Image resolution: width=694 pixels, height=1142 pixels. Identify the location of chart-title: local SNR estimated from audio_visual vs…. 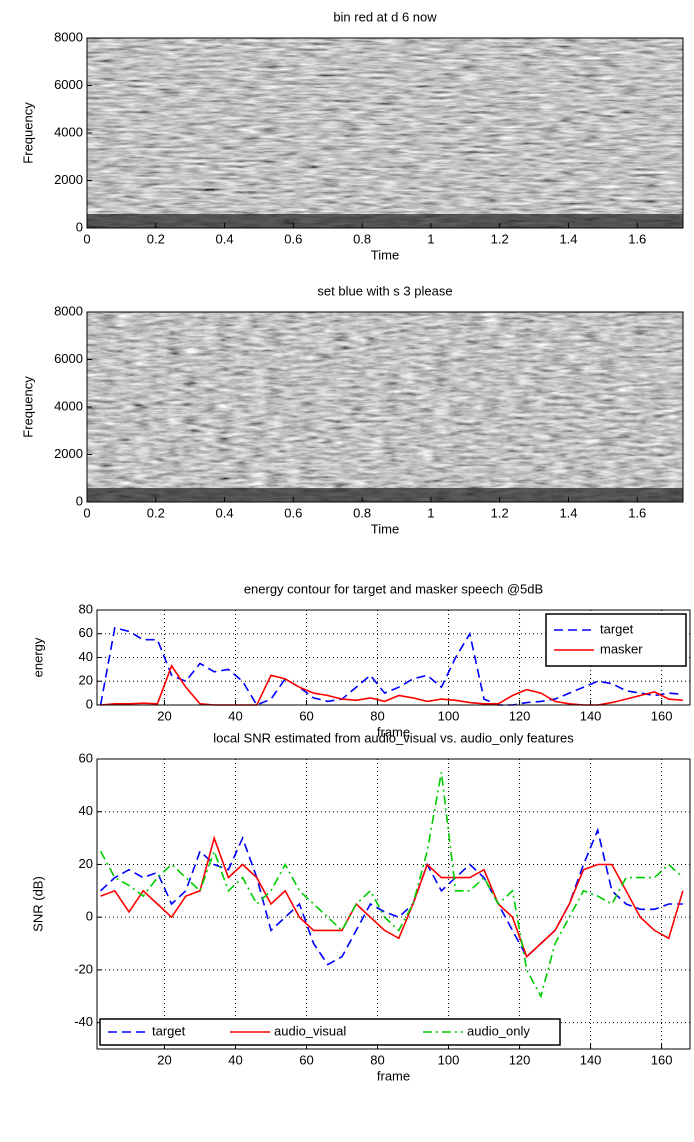
(393, 737).